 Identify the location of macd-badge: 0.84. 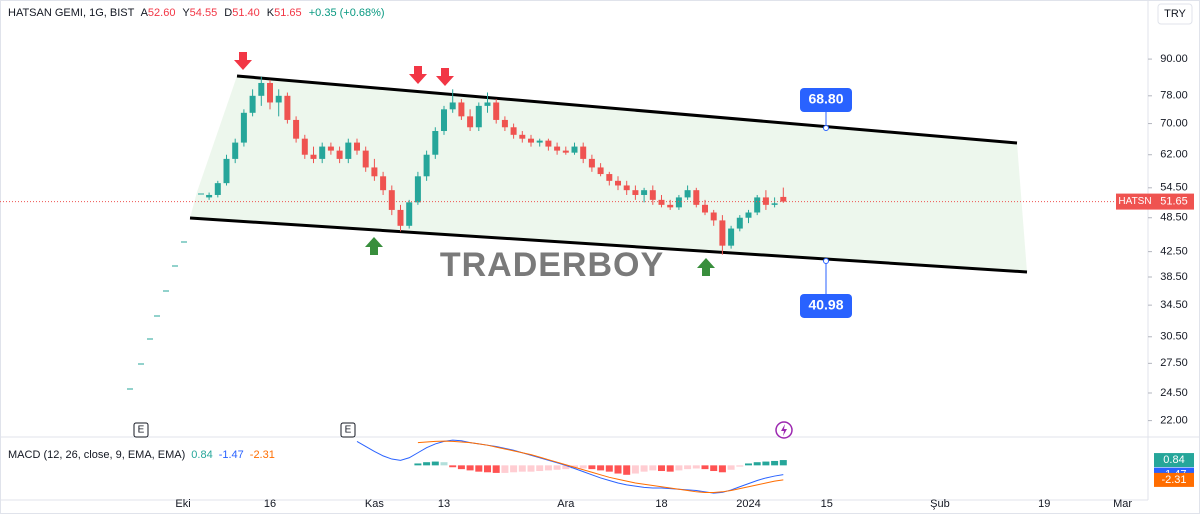
(1173, 460).